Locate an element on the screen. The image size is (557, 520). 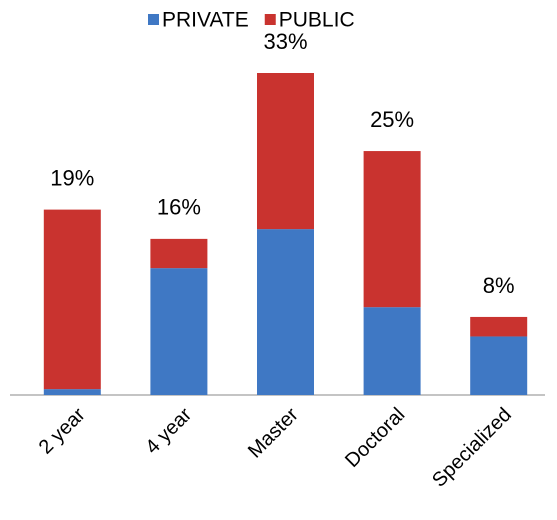
legend-label: PUBLIC is located at coordinates (317, 20).